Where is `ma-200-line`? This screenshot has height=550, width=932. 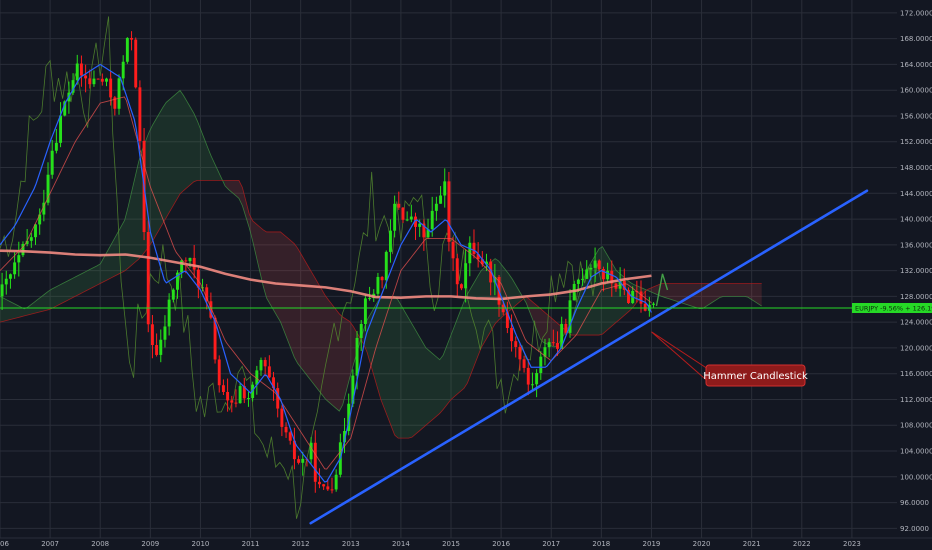 ma-200-line is located at coordinates (326, 275).